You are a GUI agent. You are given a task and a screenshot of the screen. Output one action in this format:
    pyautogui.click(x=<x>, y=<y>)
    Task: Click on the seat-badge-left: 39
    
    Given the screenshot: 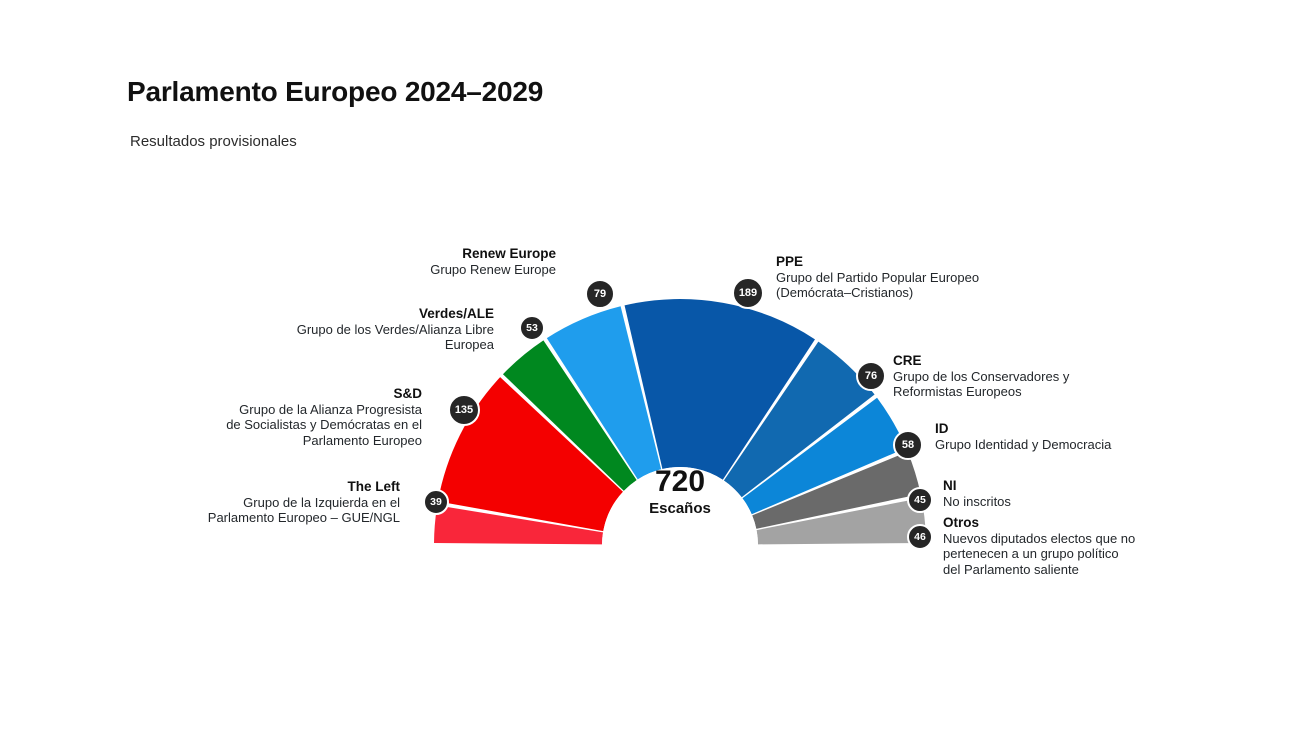 What is the action you would take?
    pyautogui.click(x=436, y=502)
    